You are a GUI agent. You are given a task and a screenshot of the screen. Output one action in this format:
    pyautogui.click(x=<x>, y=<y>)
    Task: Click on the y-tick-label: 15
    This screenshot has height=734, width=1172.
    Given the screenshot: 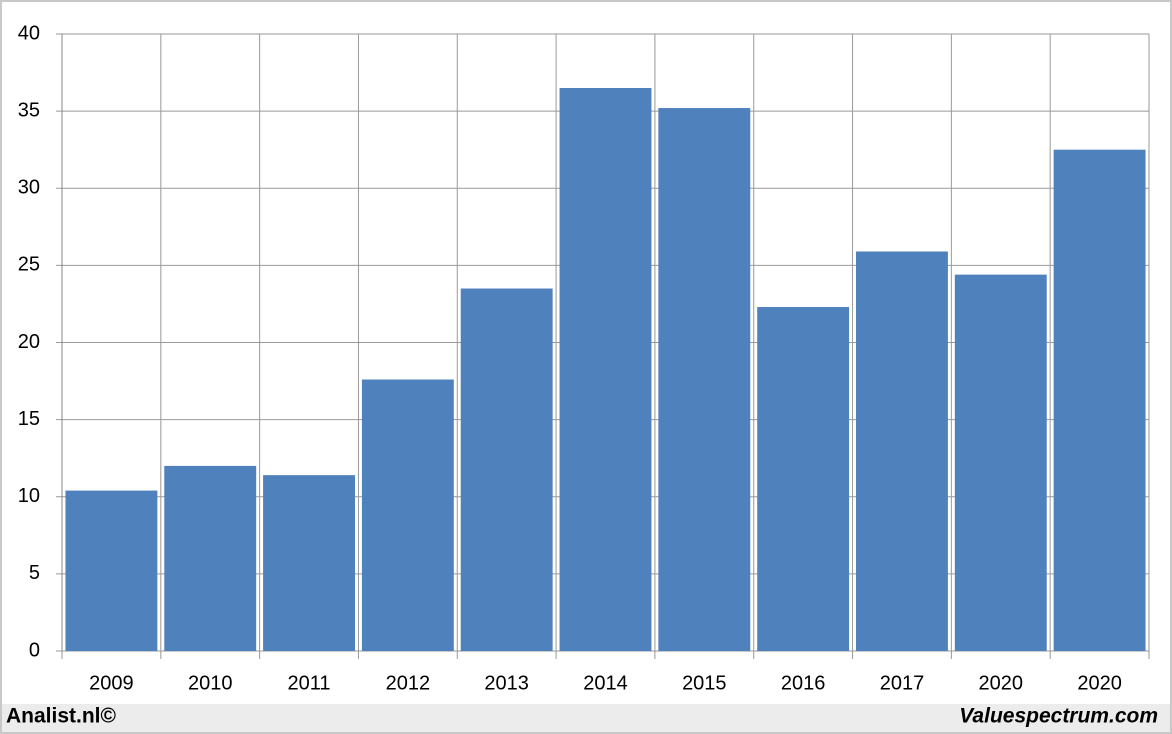 What is the action you would take?
    pyautogui.click(x=29, y=419)
    